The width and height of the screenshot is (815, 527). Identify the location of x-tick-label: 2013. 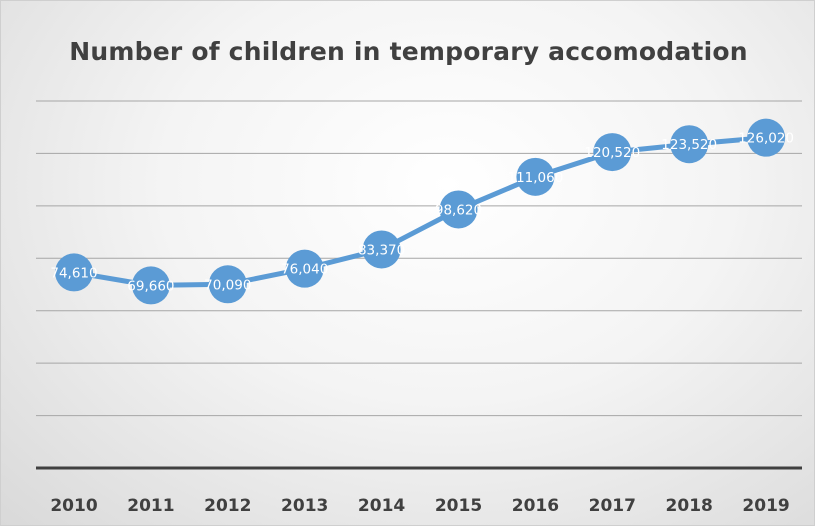
(304, 506).